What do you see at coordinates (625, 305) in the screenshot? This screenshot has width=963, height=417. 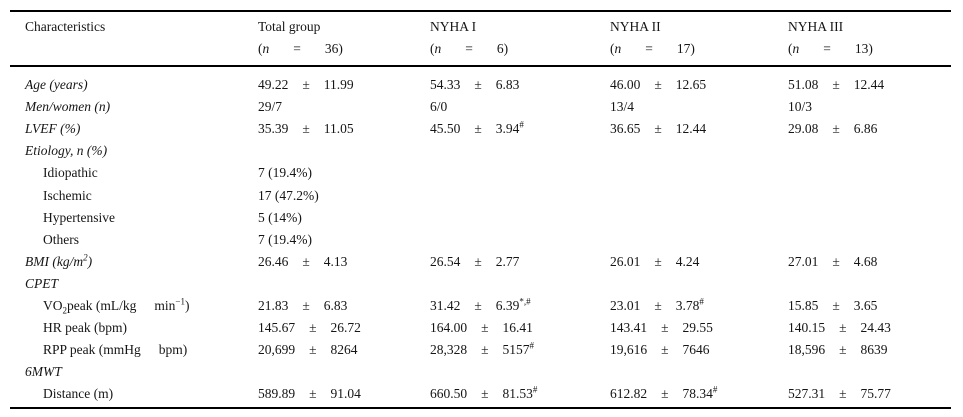 I see `mean-value: 23.01` at bounding box center [625, 305].